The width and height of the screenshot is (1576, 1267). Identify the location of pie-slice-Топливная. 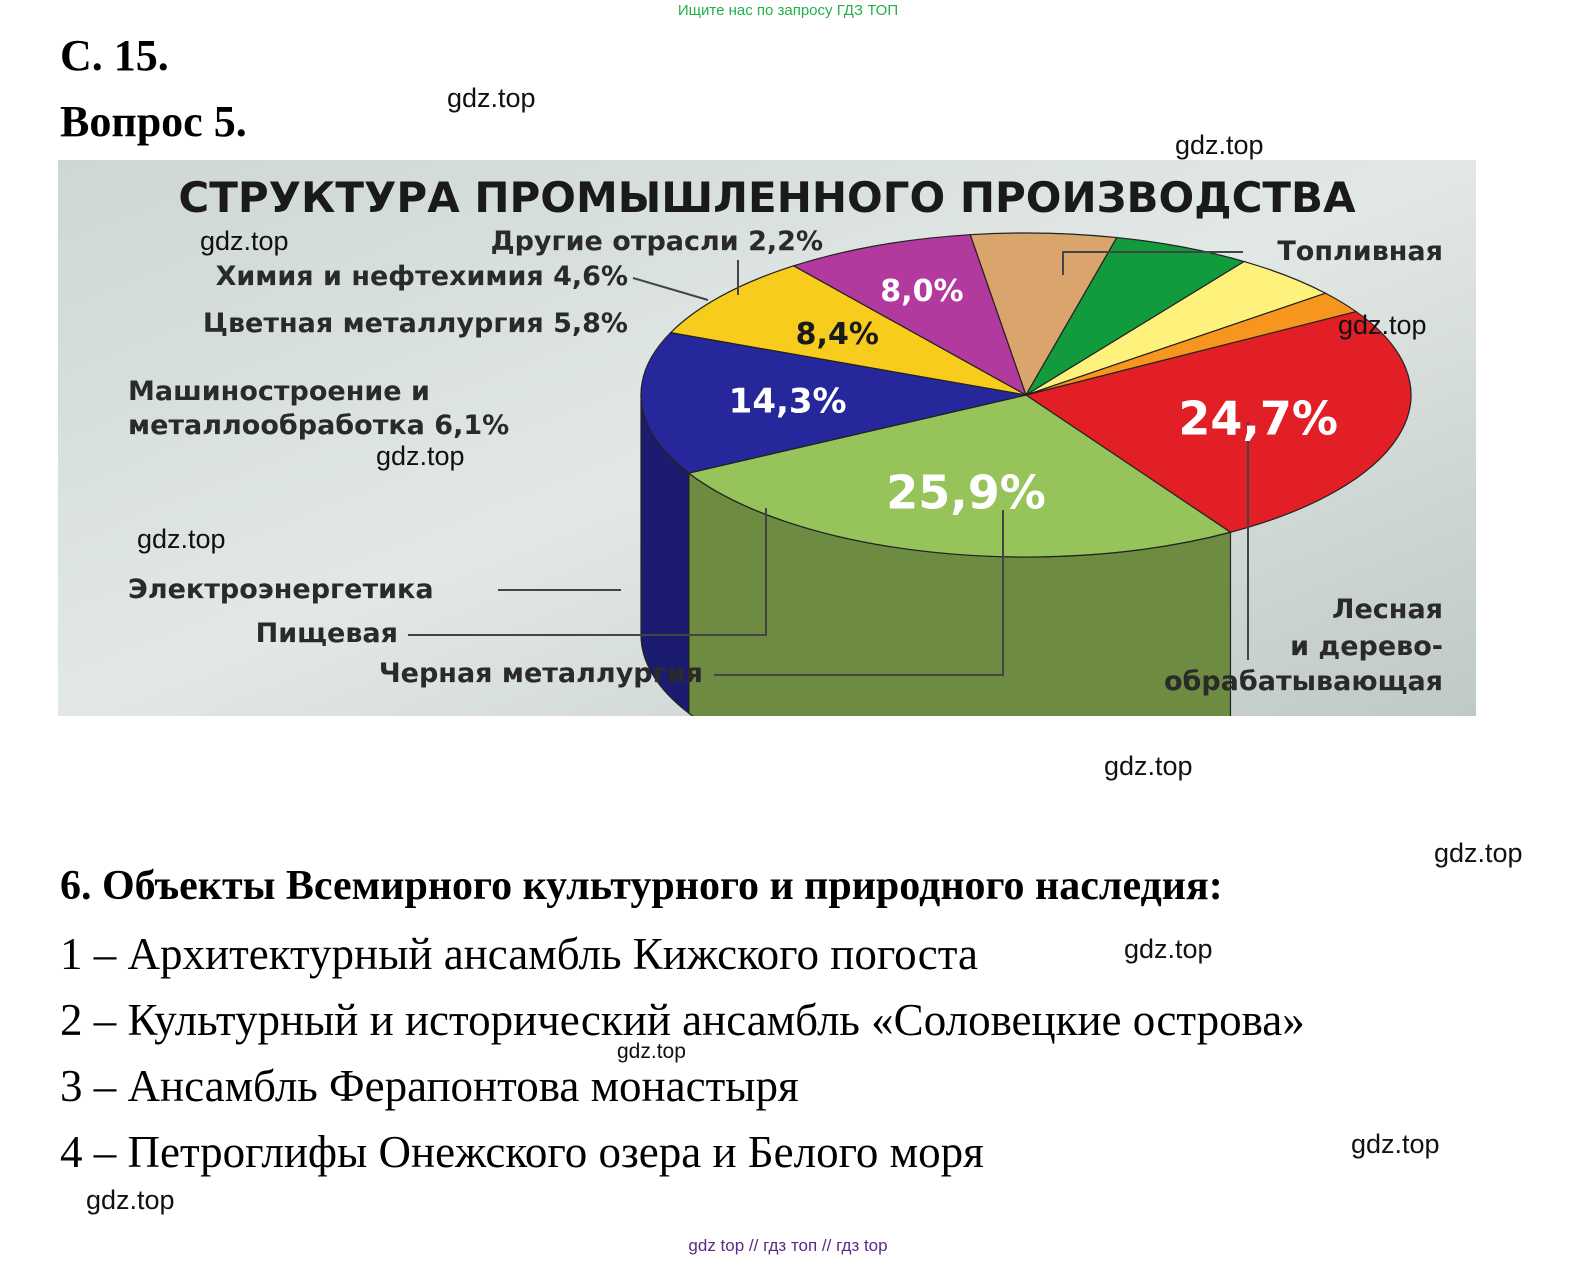
(1218, 421).